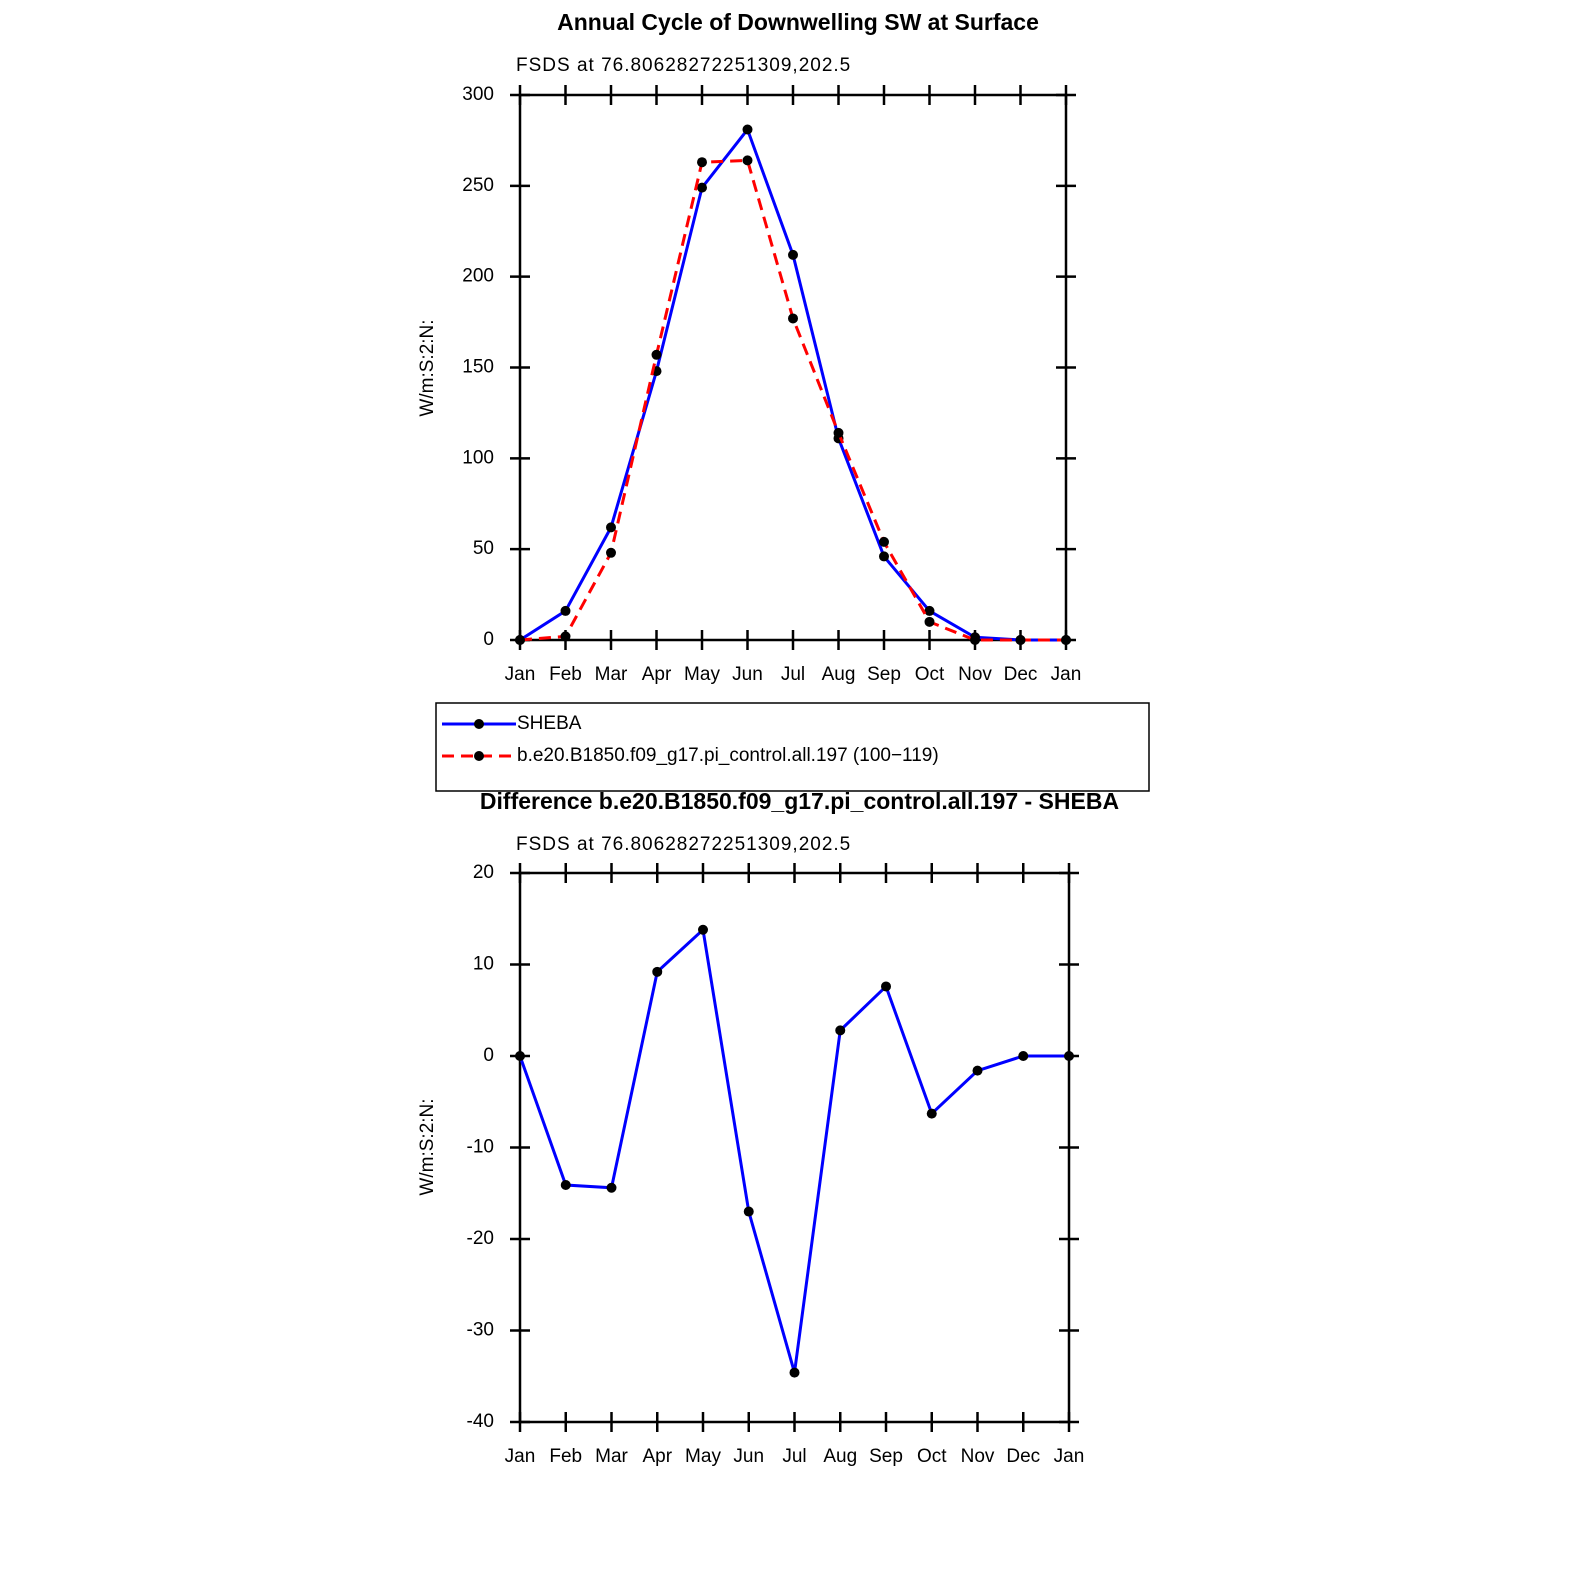 This screenshot has width=1574, height=1574. What do you see at coordinates (483, 872) in the screenshot?
I see `y-tick-label: 20` at bounding box center [483, 872].